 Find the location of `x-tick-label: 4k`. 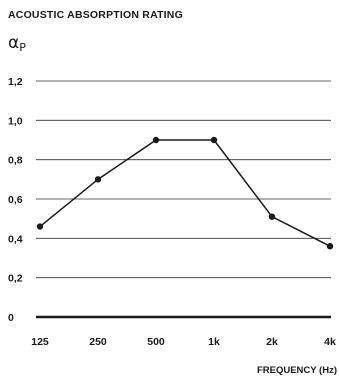

x-tick-label: 4k is located at coordinates (330, 342).